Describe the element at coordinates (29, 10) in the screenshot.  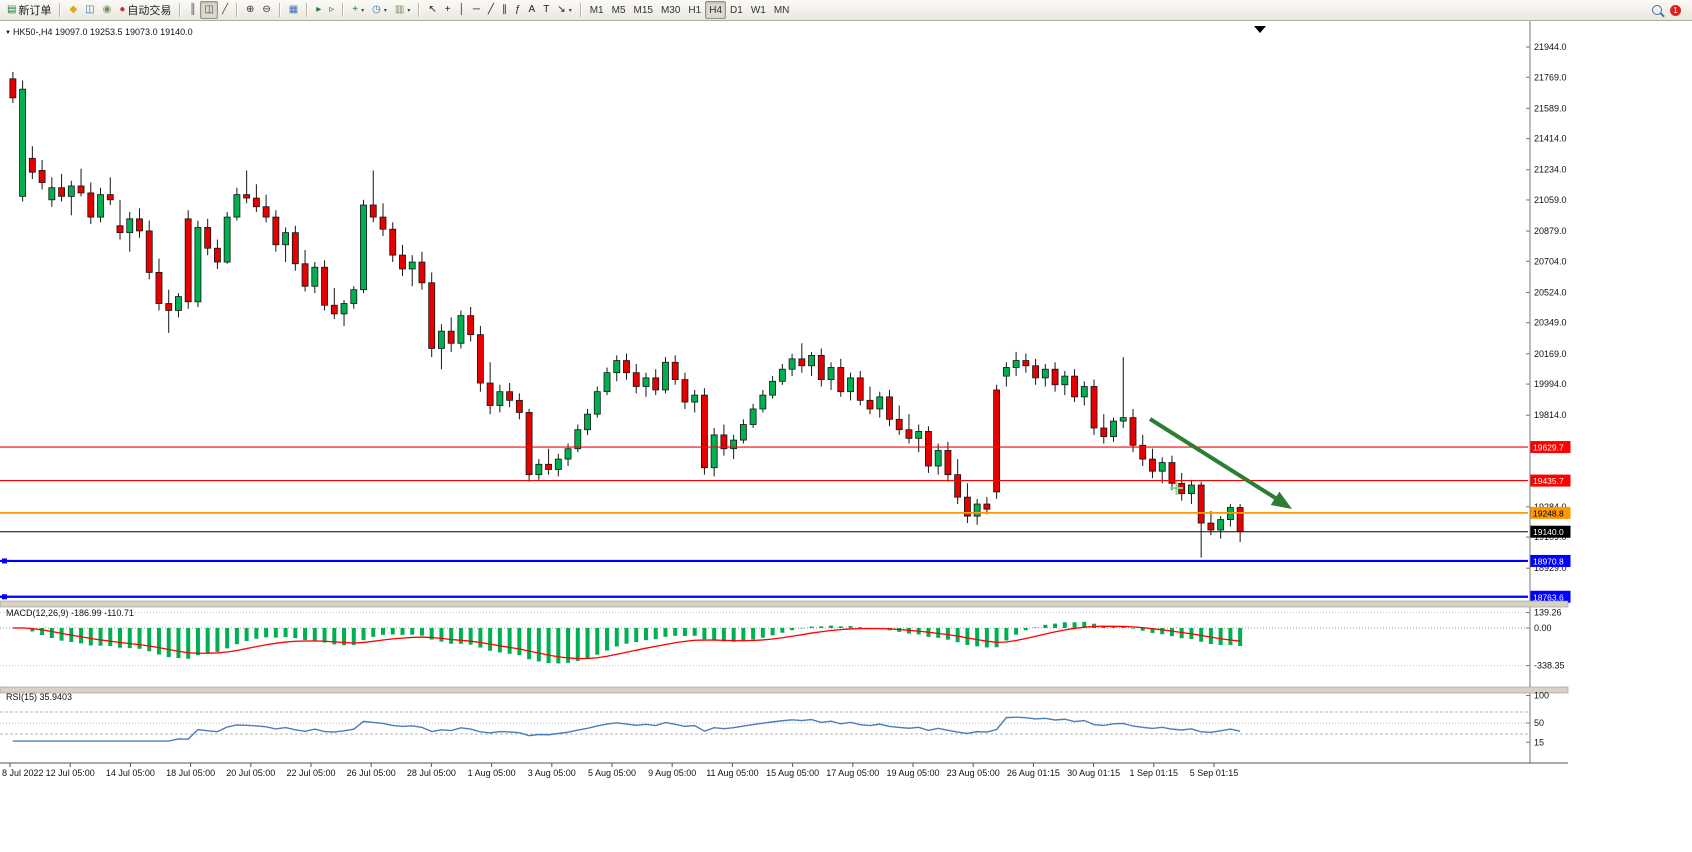
I see `new-order-button: ▤ 新订单` at that location.